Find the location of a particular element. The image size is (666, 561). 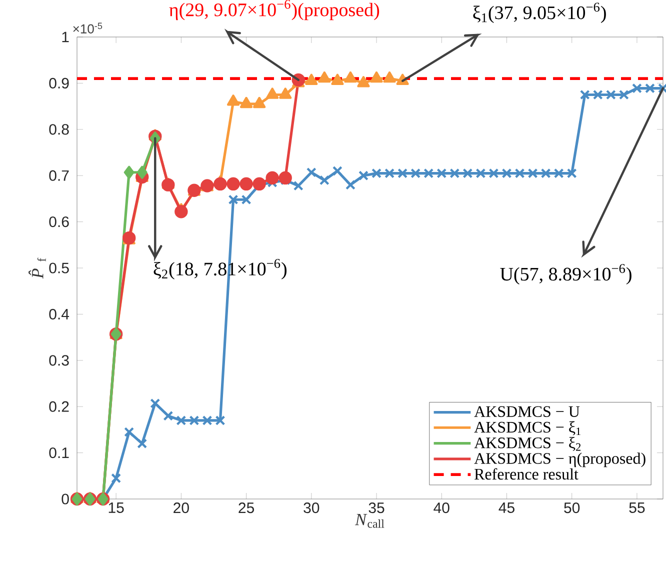

x-tick-label: 20 is located at coordinates (181, 508).